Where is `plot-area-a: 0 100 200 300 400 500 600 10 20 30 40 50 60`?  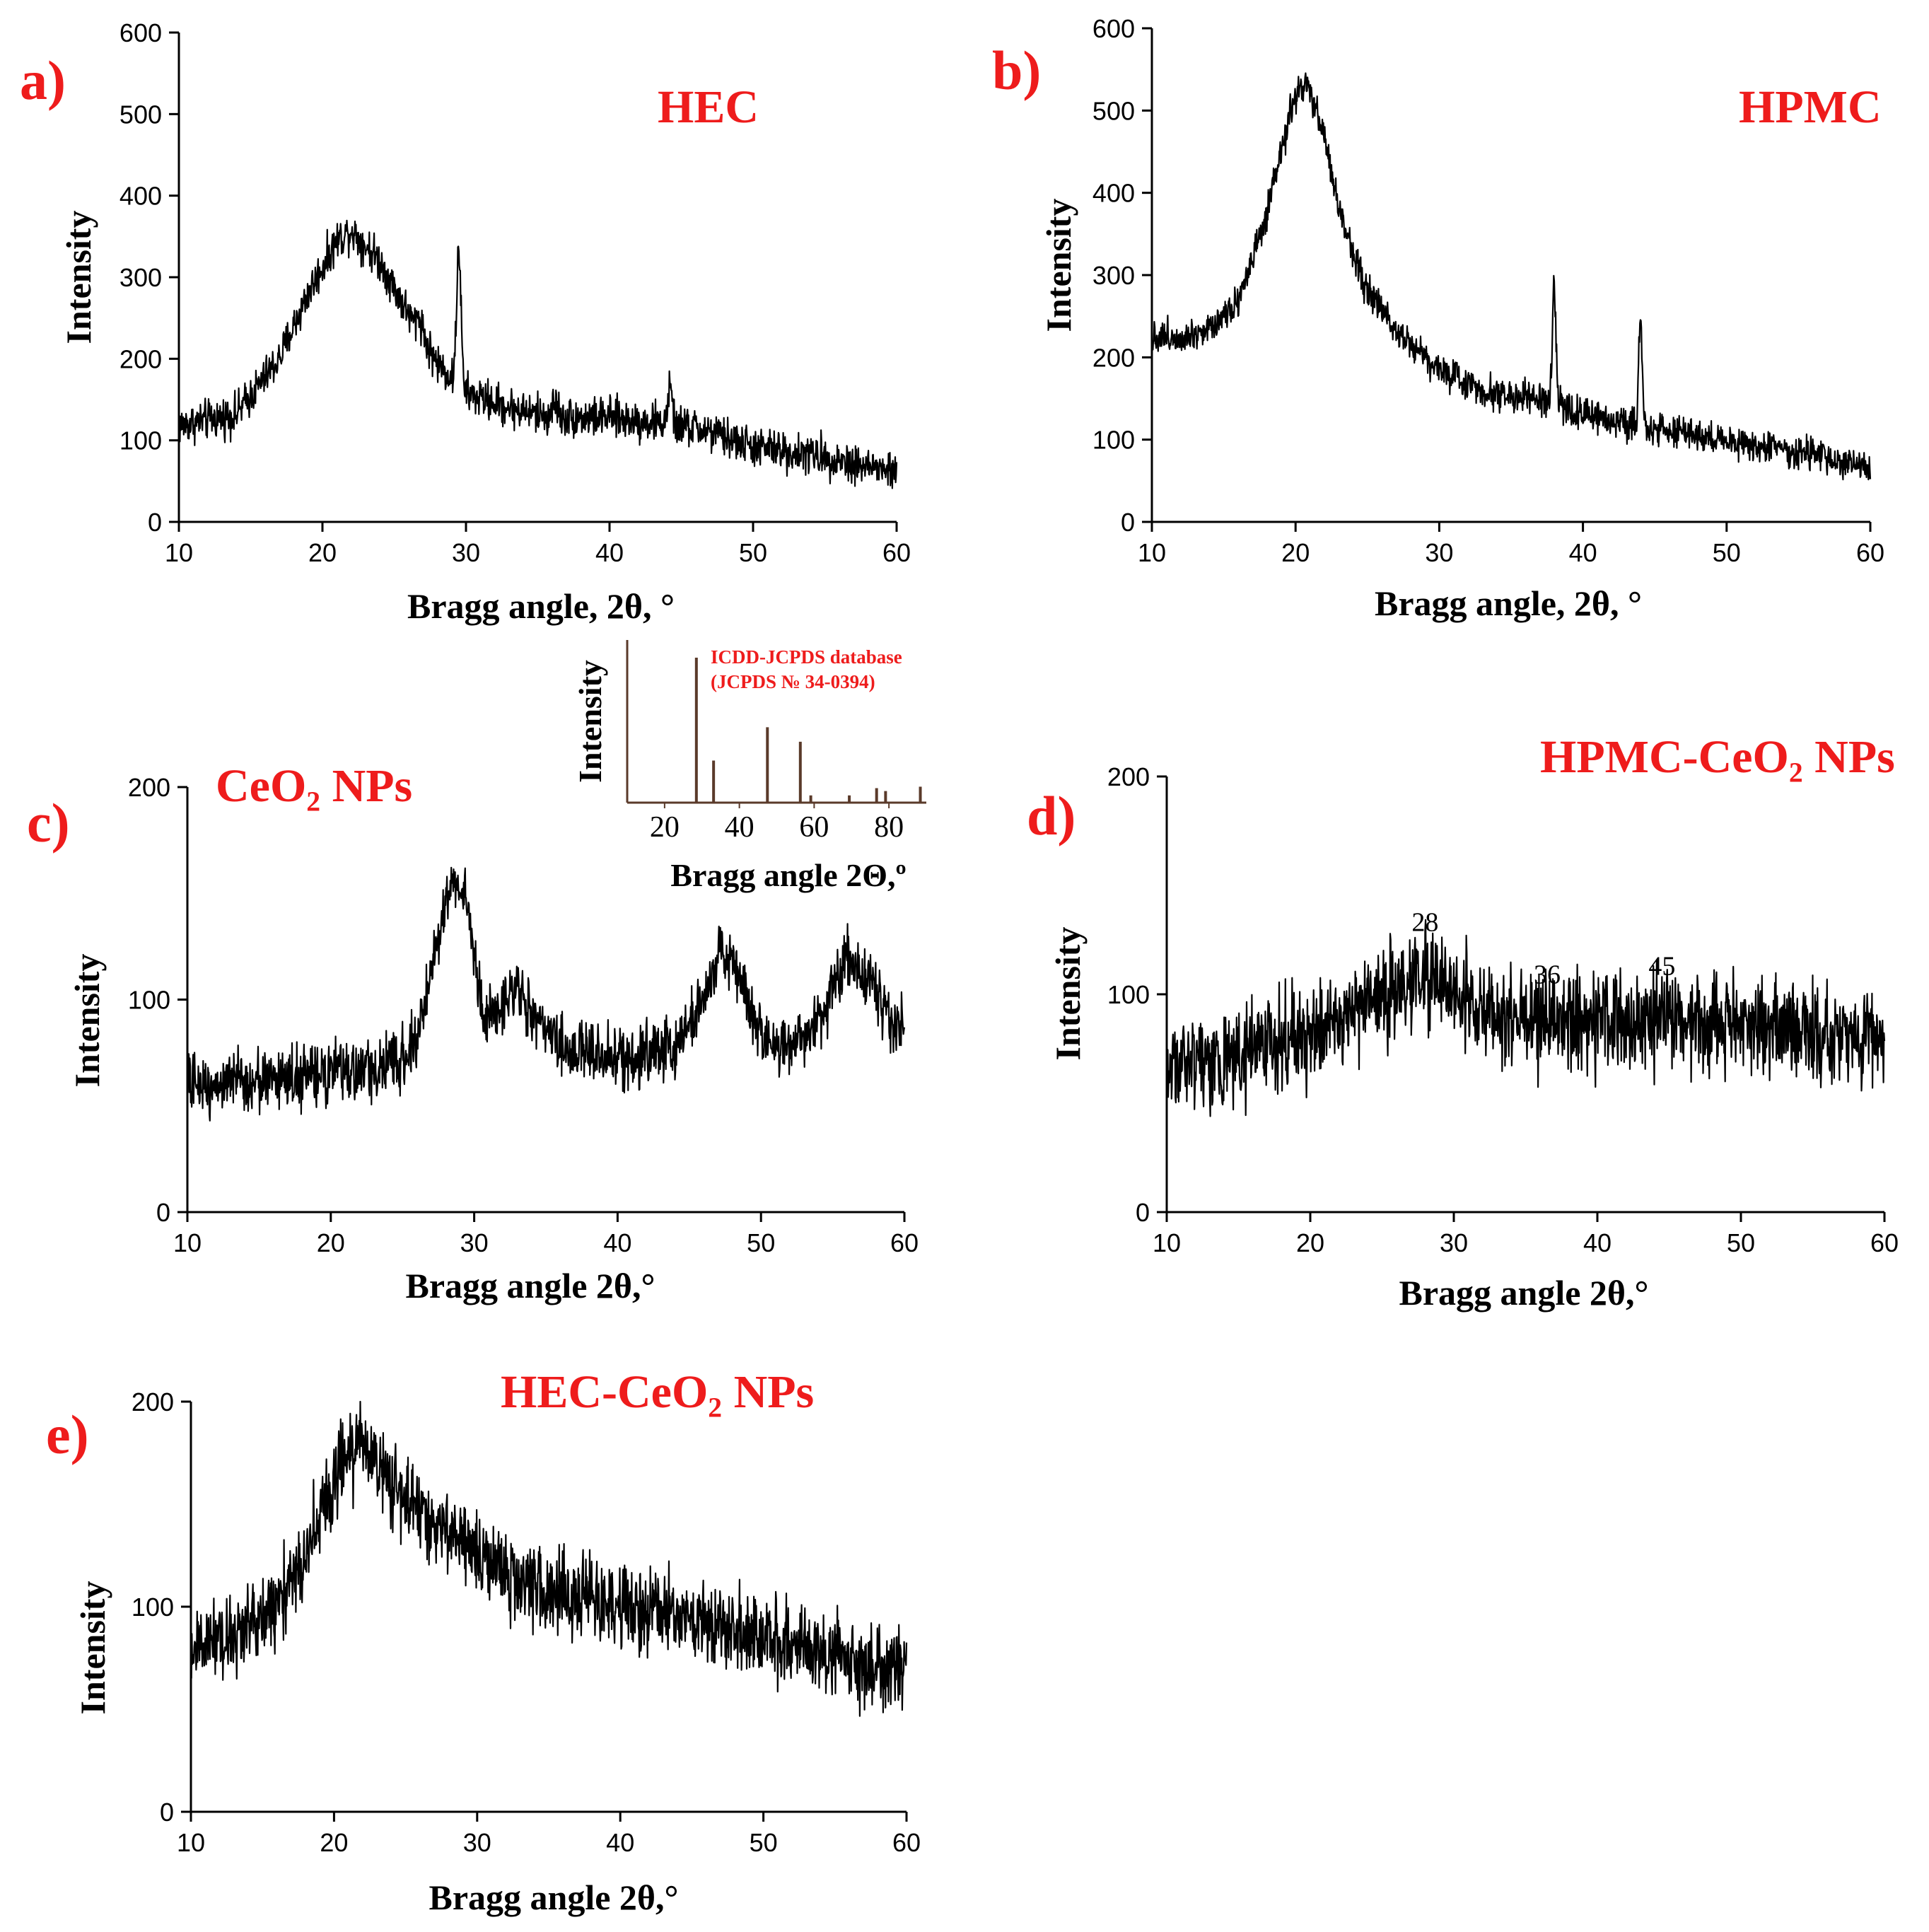 plot-area-a: 0 100 200 300 400 500 600 10 20 30 40 50 60 is located at coordinates (515, 292).